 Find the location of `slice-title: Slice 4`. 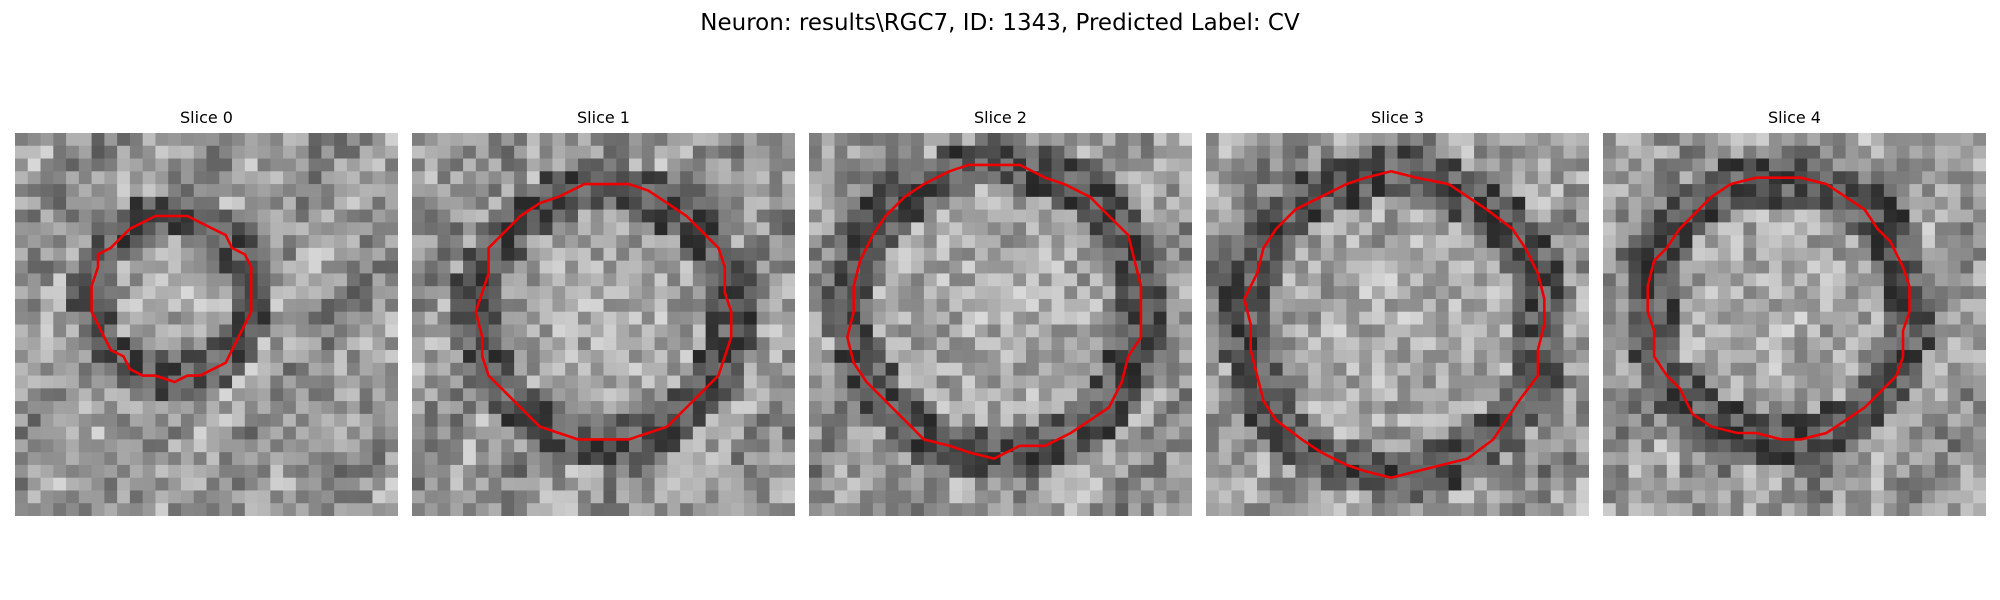

slice-title: Slice 4 is located at coordinates (1794, 117).